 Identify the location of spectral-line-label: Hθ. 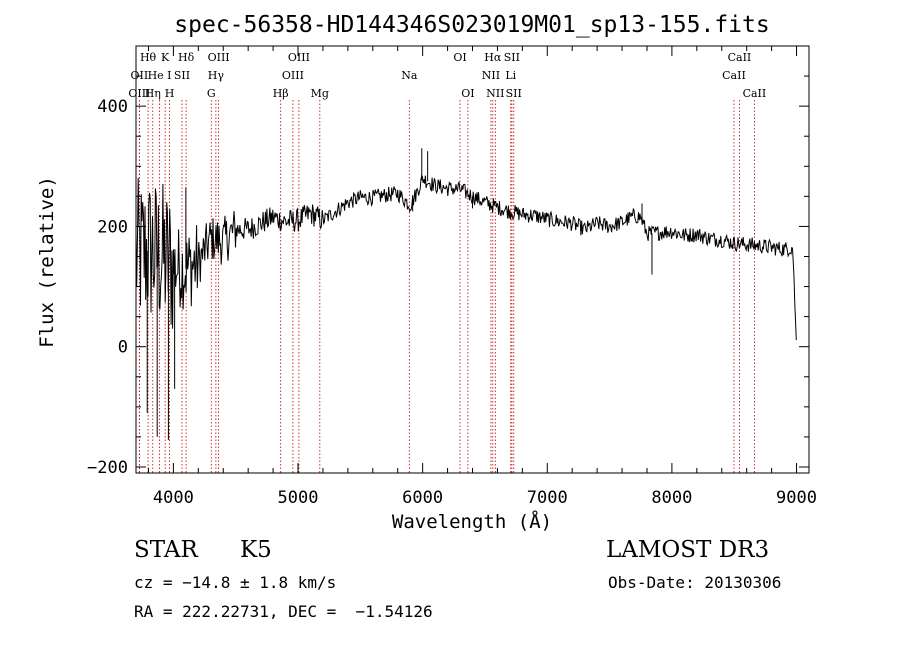
(148, 57).